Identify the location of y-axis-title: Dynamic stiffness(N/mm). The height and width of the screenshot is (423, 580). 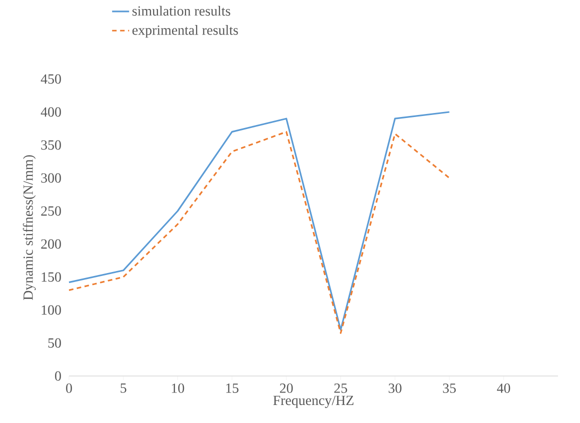
(29, 227).